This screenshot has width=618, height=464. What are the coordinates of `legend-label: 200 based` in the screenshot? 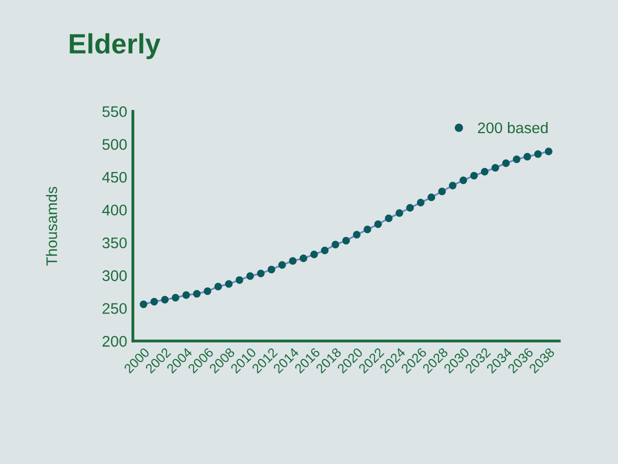 It's located at (513, 128).